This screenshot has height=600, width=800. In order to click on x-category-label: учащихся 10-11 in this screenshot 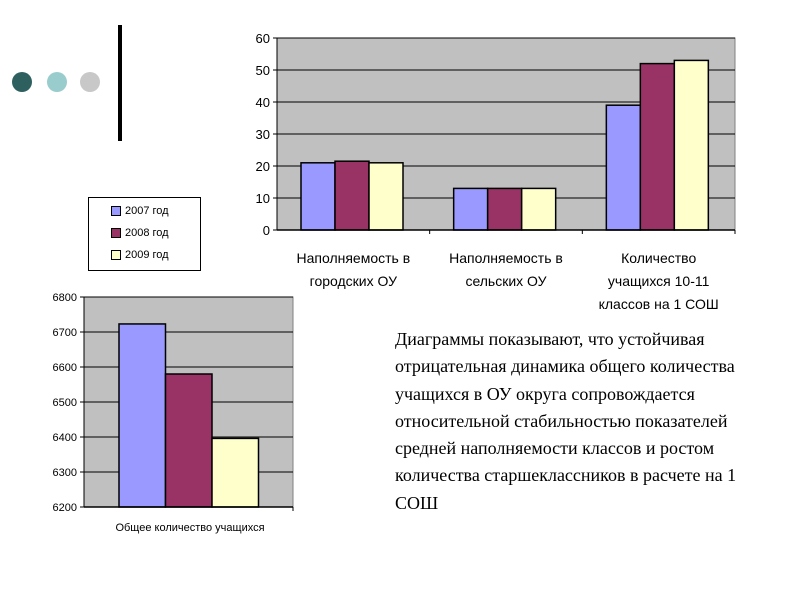, I will do `click(659, 281)`.